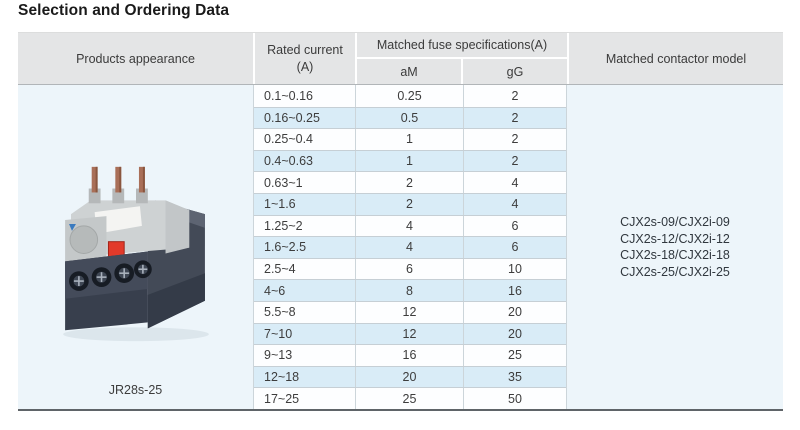 The width and height of the screenshot is (800, 430). I want to click on rated-current-cell: 1~1.6, so click(280, 204).